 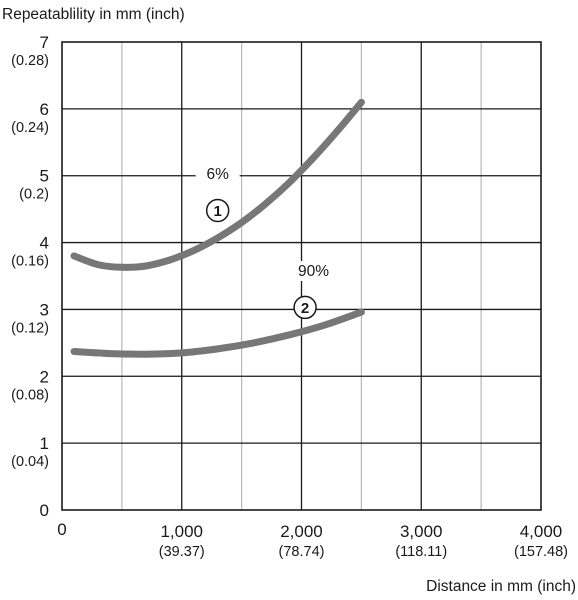 What do you see at coordinates (30, 328) in the screenshot?
I see `y-tick-sublabel: (0.12)` at bounding box center [30, 328].